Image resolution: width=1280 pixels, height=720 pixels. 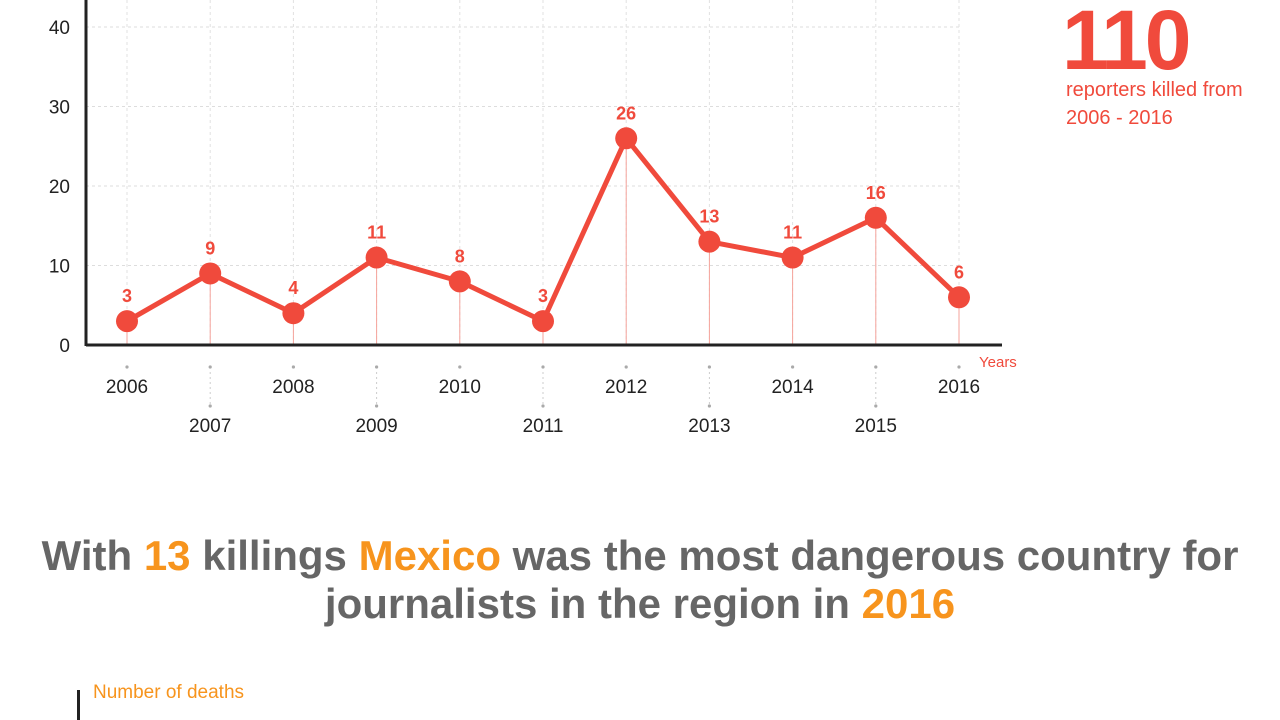 I want to click on second-chart-y-label: Number of deaths, so click(x=169, y=692).